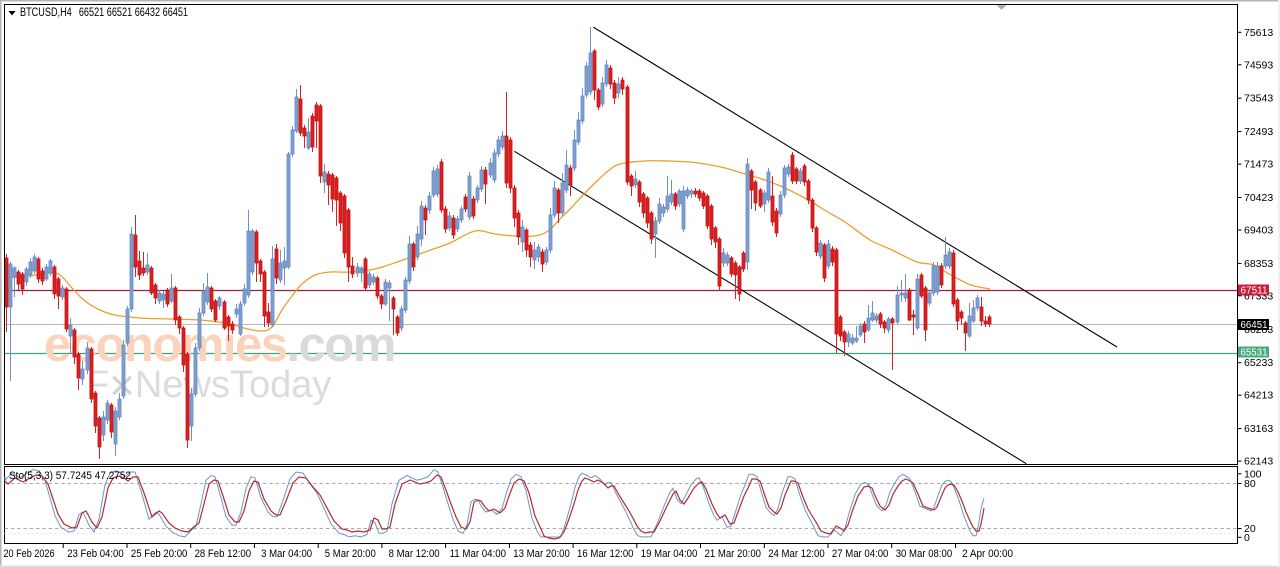  I want to click on svg-text: 20 Feb 2026, so click(29, 554).